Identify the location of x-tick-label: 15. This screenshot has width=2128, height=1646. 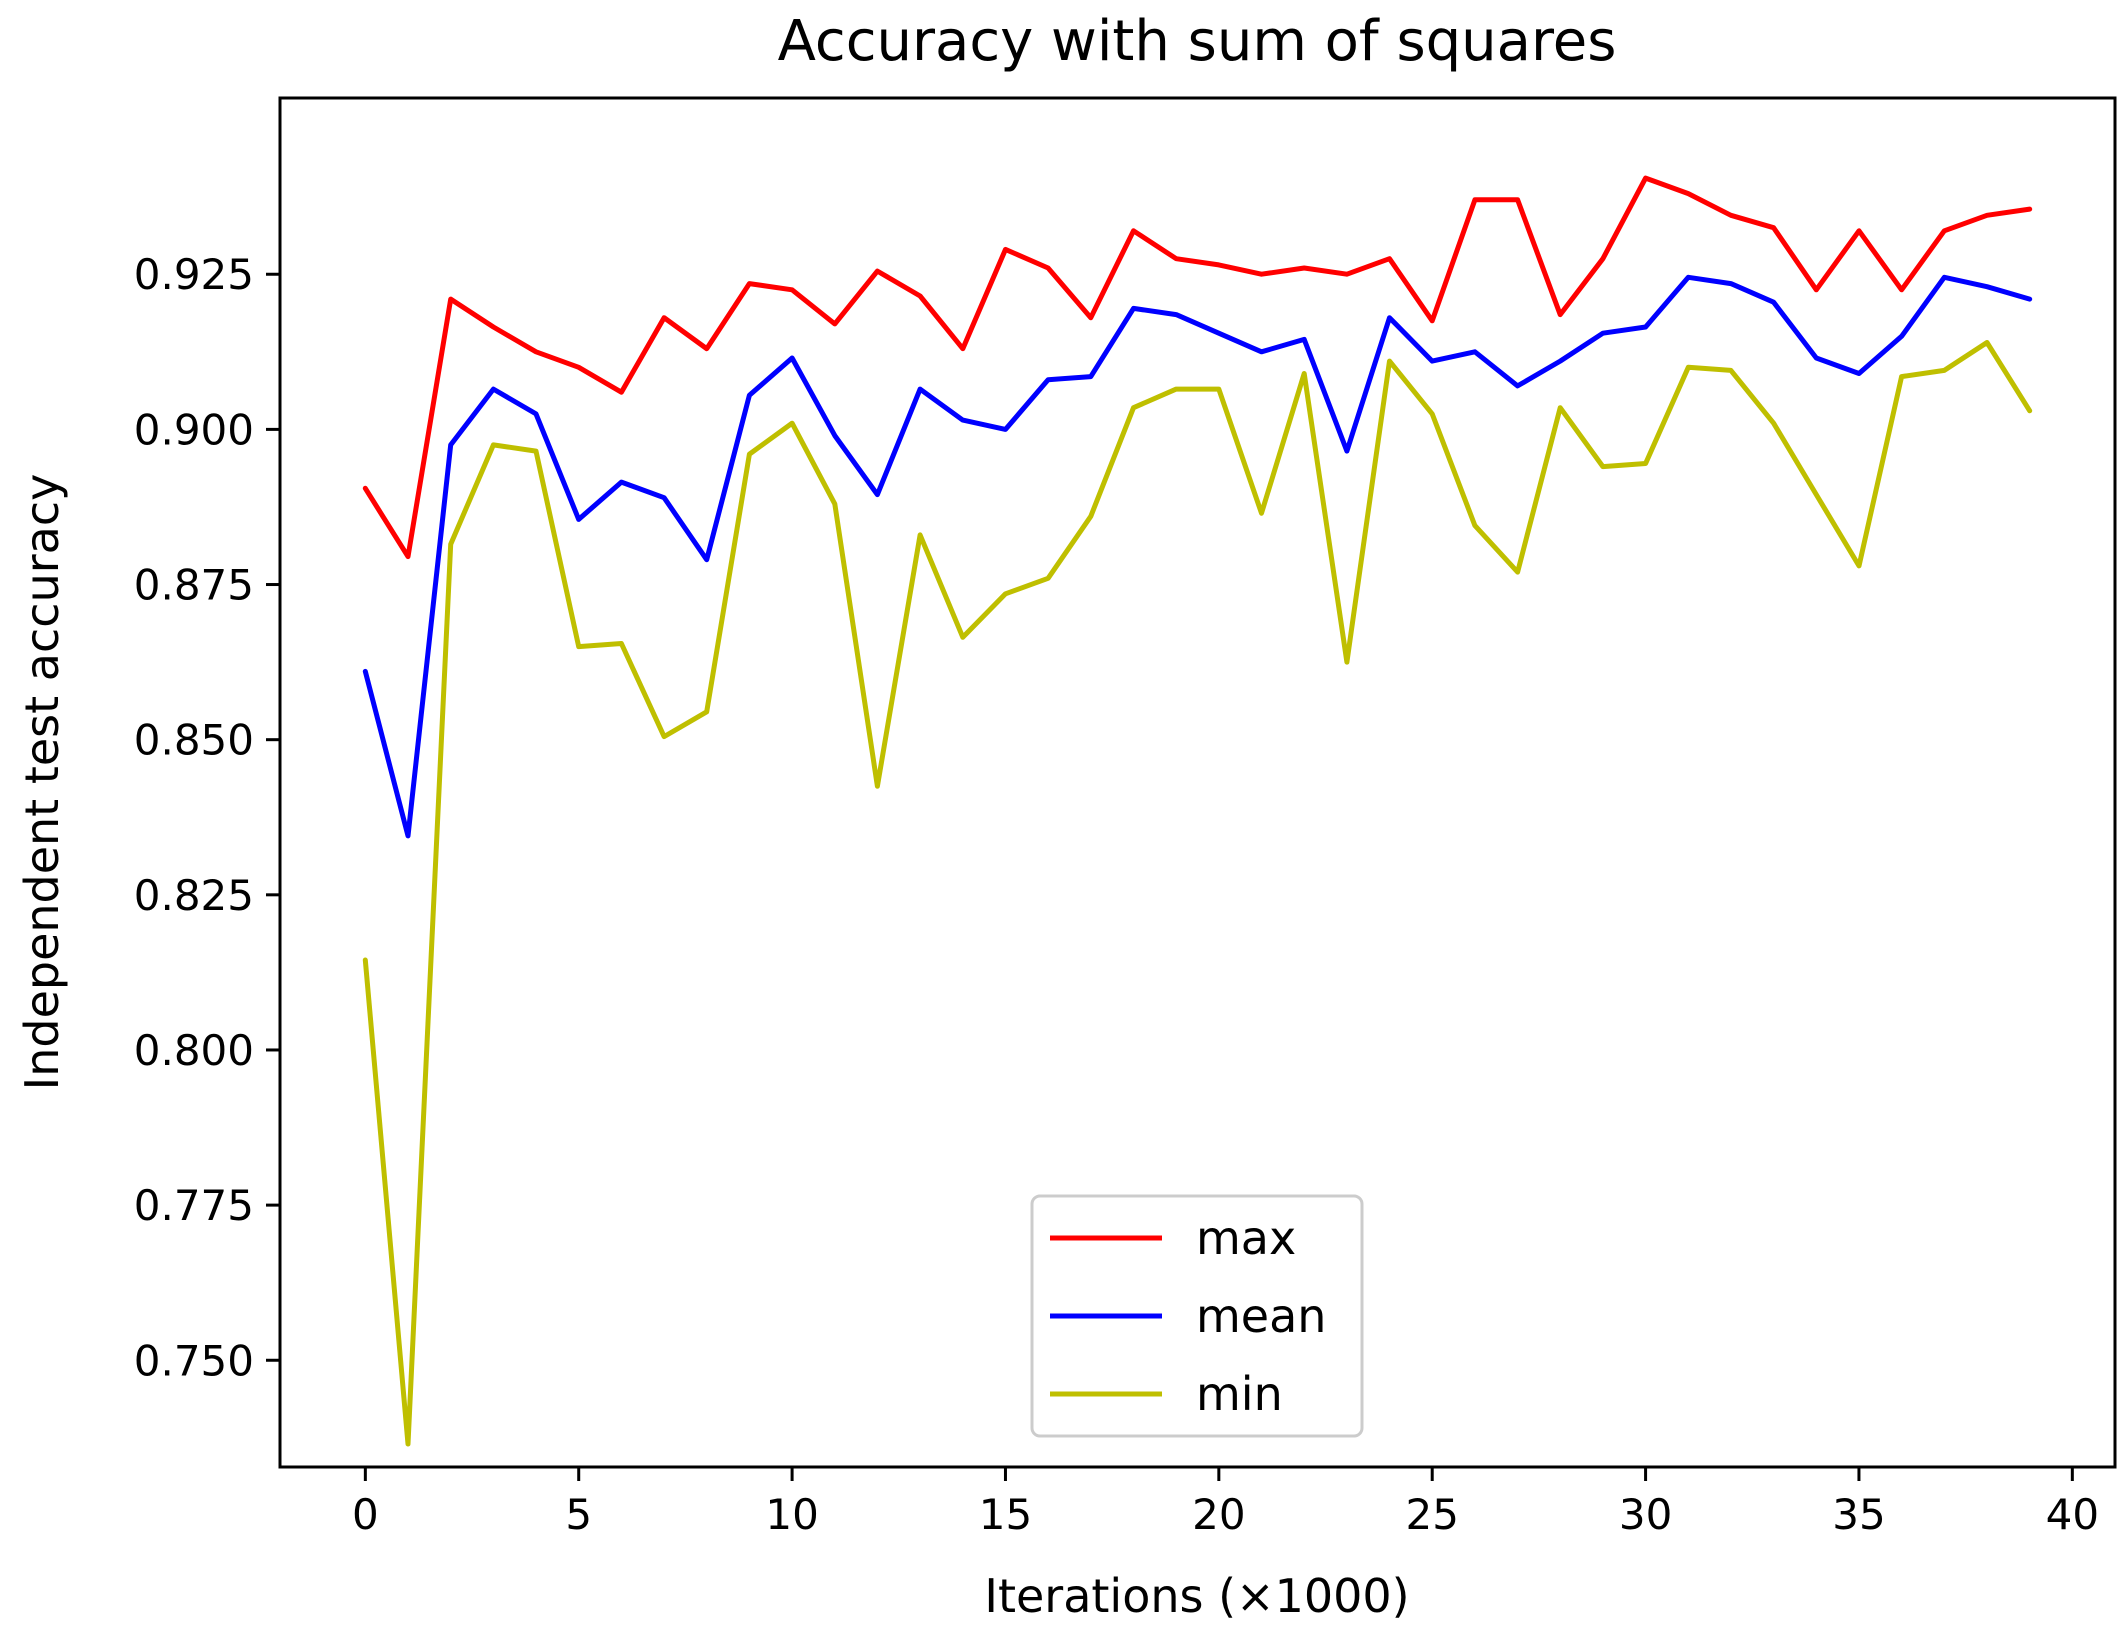
(1005, 1514).